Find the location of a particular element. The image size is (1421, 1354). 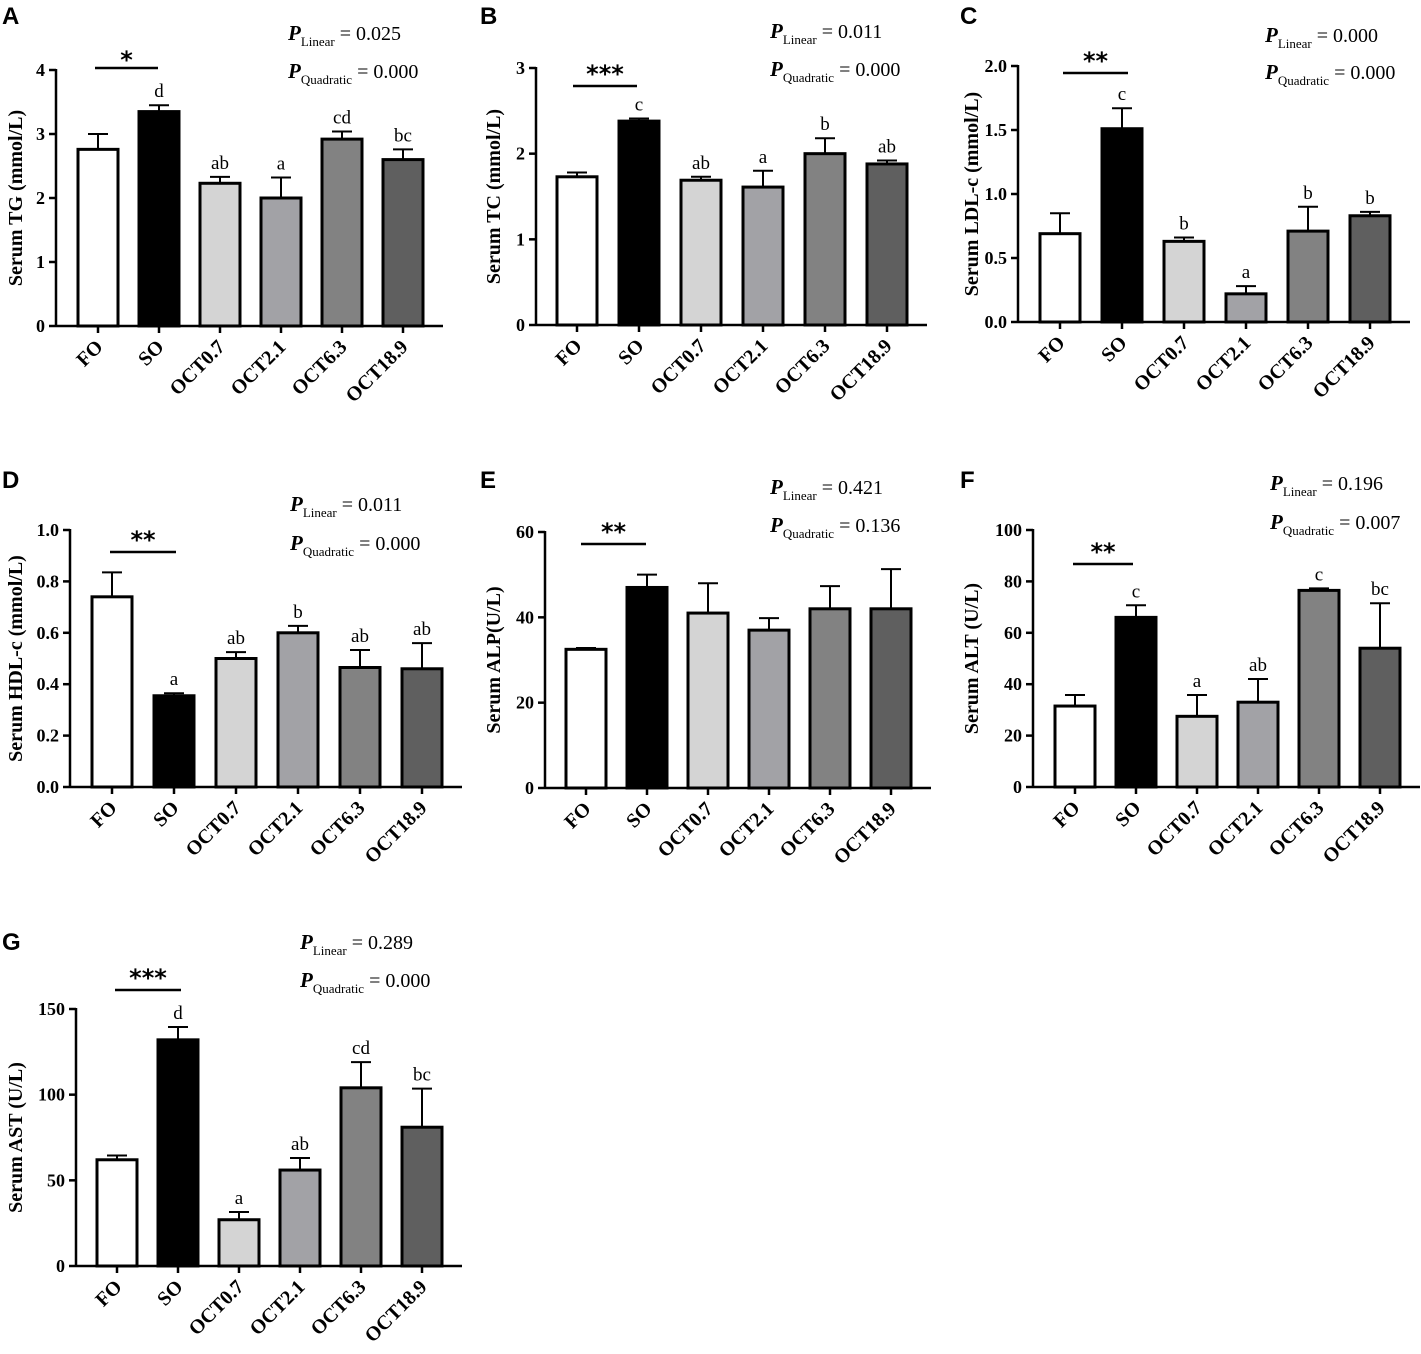

y-tick-label: 0.8 is located at coordinates (48, 581).